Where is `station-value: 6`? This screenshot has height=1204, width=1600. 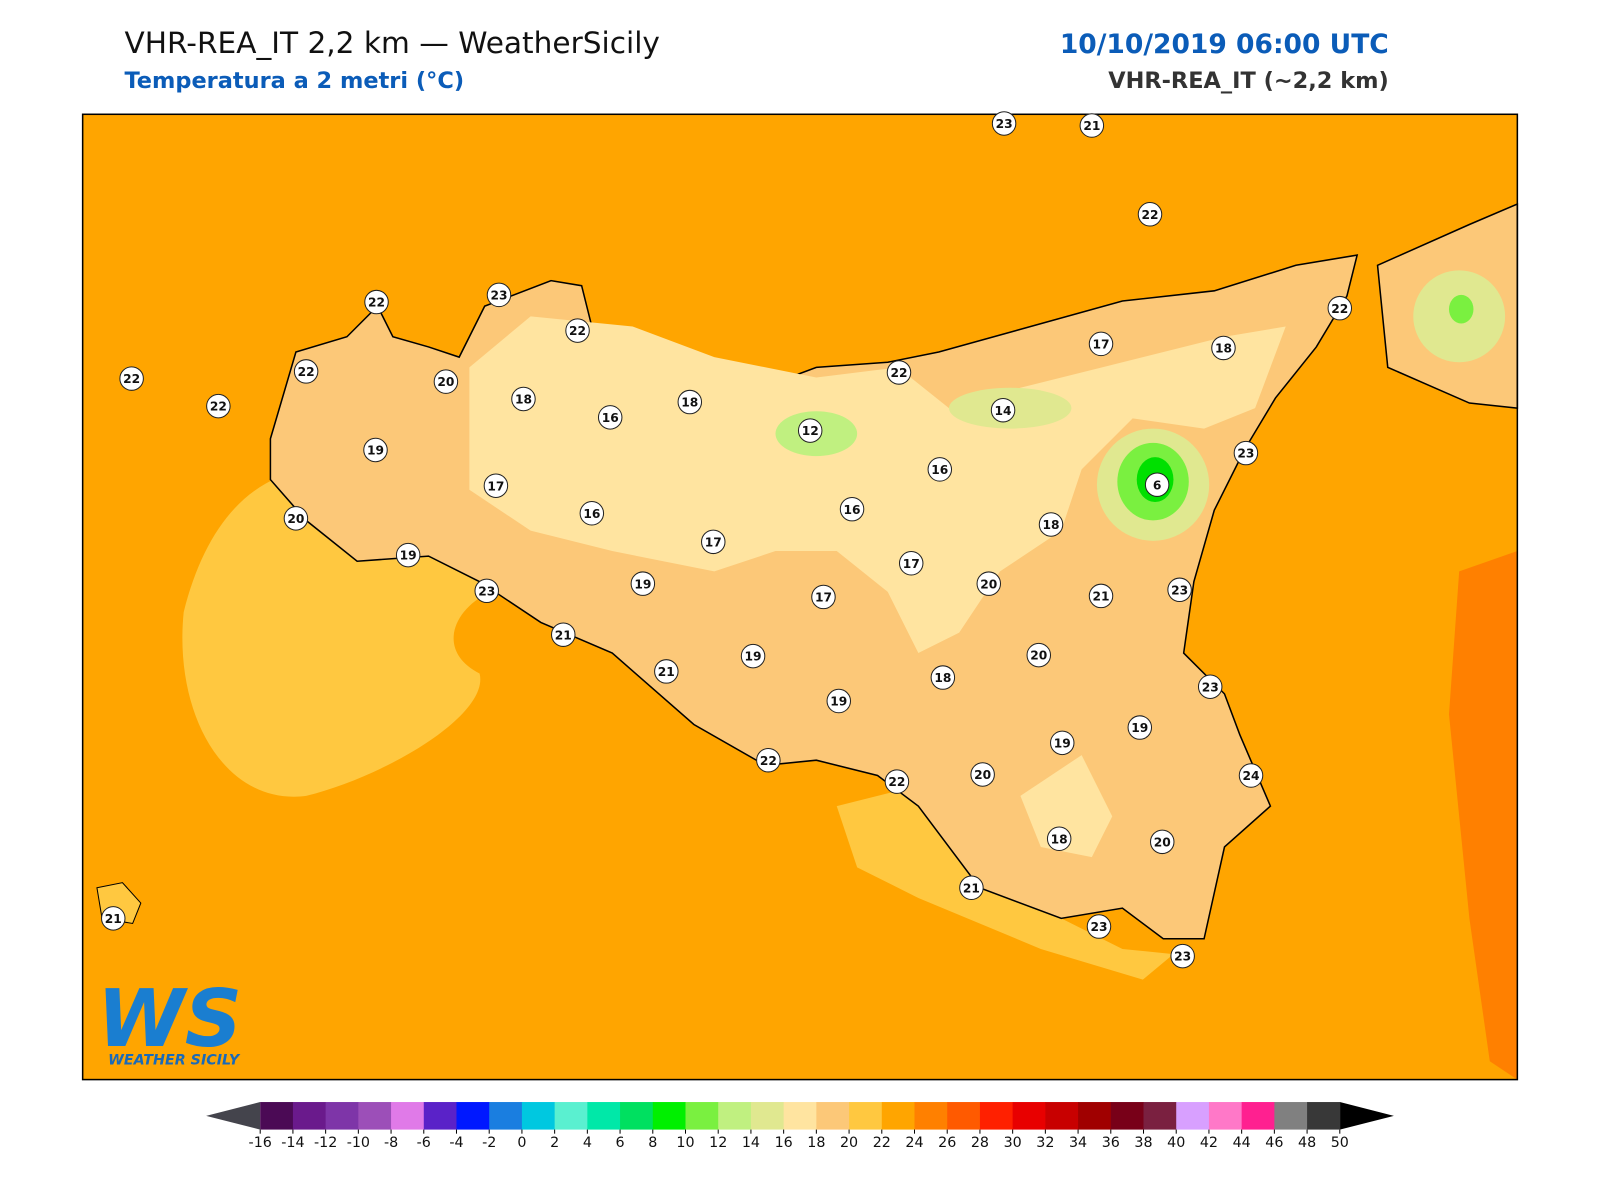
station-value: 6 is located at coordinates (1157, 485).